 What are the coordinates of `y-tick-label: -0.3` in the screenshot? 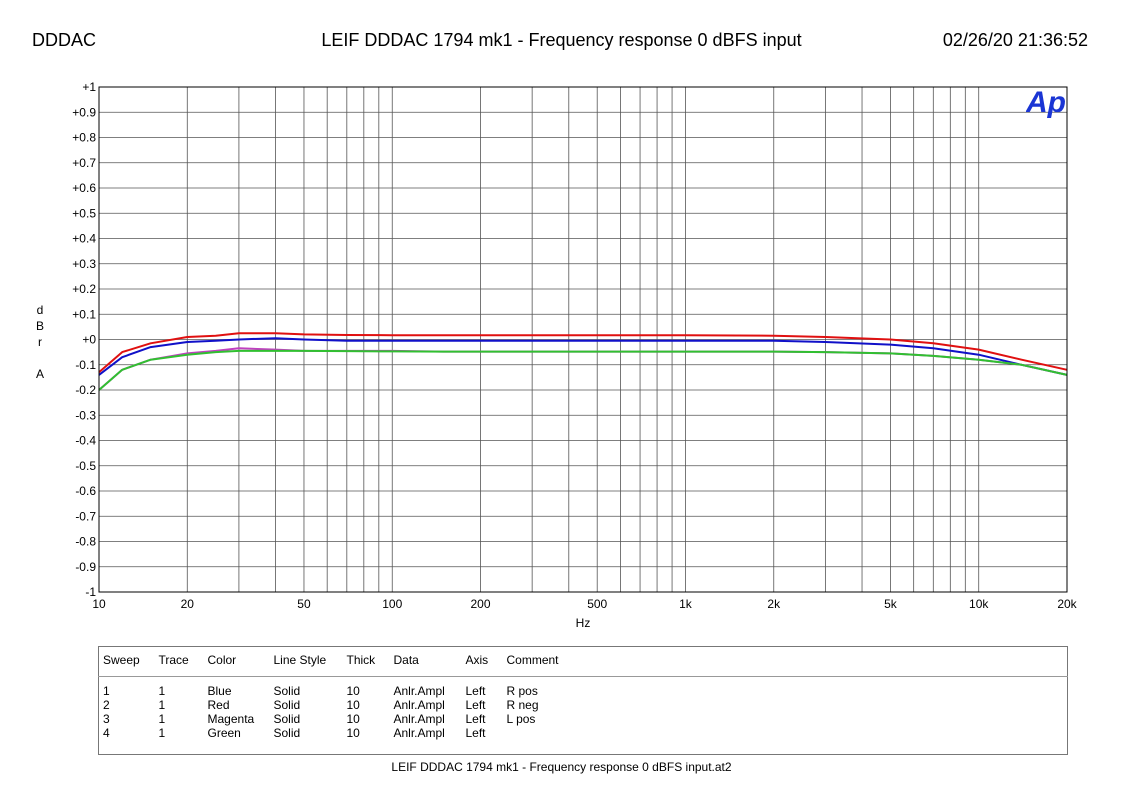 It's located at (85, 415).